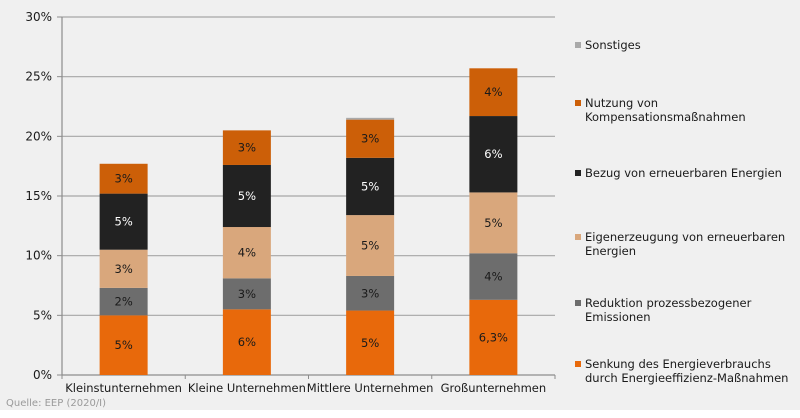  Describe the element at coordinates (622, 103) in the screenshot. I see `legend-label: Nutzung von` at that location.